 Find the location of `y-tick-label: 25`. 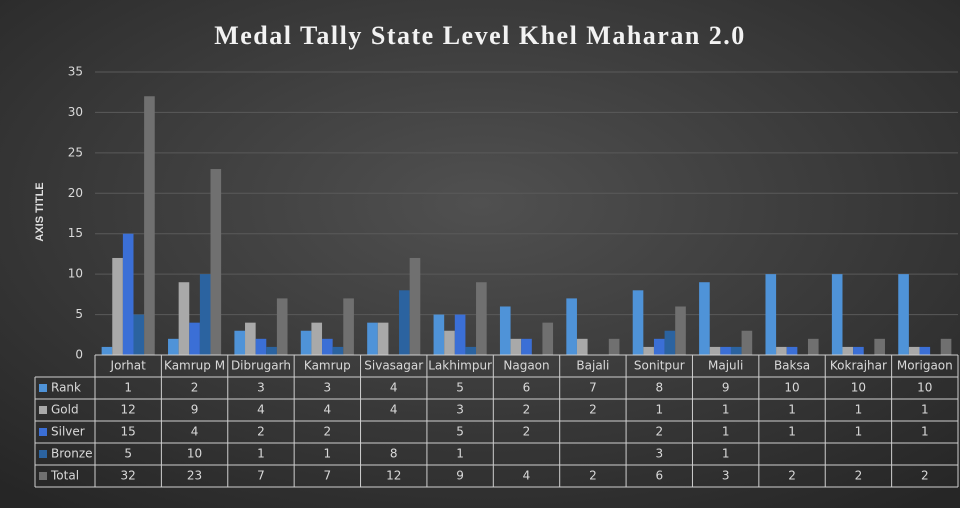

y-tick-label: 25 is located at coordinates (75, 152).